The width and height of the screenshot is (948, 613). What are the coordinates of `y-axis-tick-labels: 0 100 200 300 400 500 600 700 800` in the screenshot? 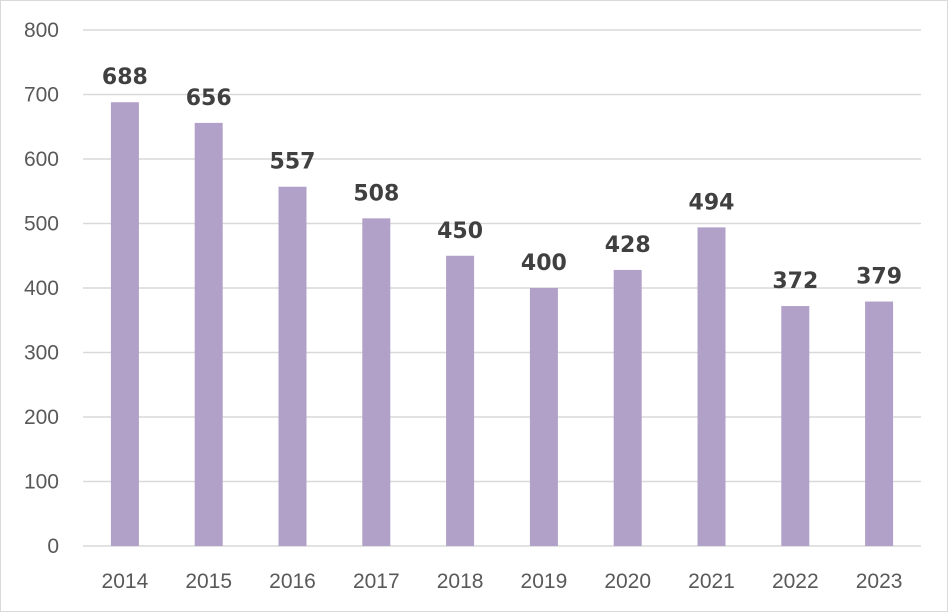 It's located at (41, 288).